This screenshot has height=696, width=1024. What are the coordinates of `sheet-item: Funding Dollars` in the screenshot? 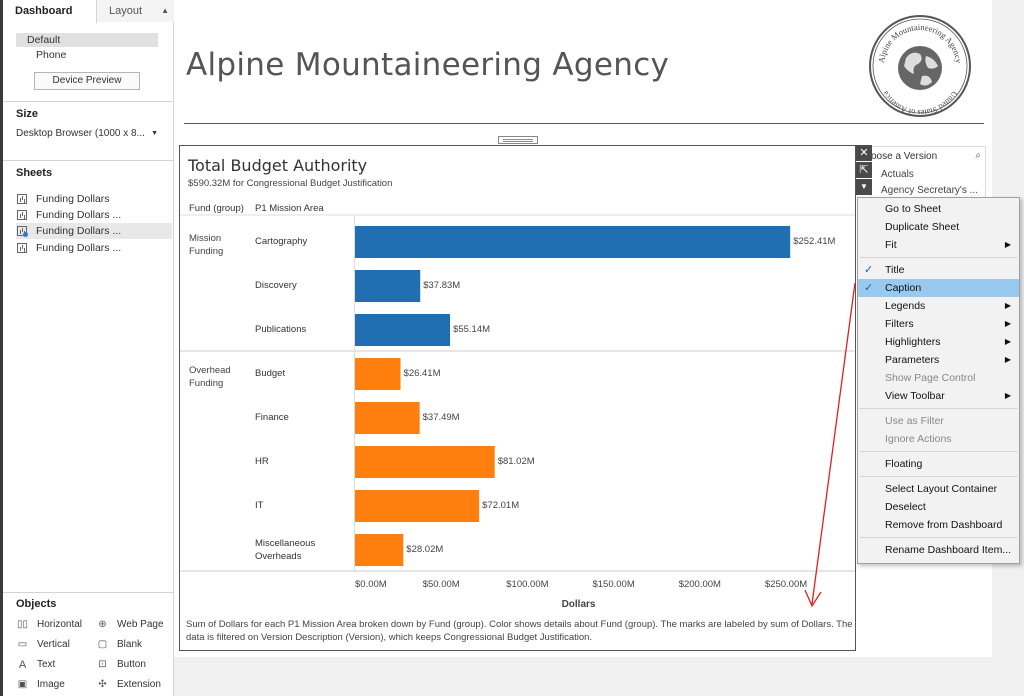 It's located at (94, 199).